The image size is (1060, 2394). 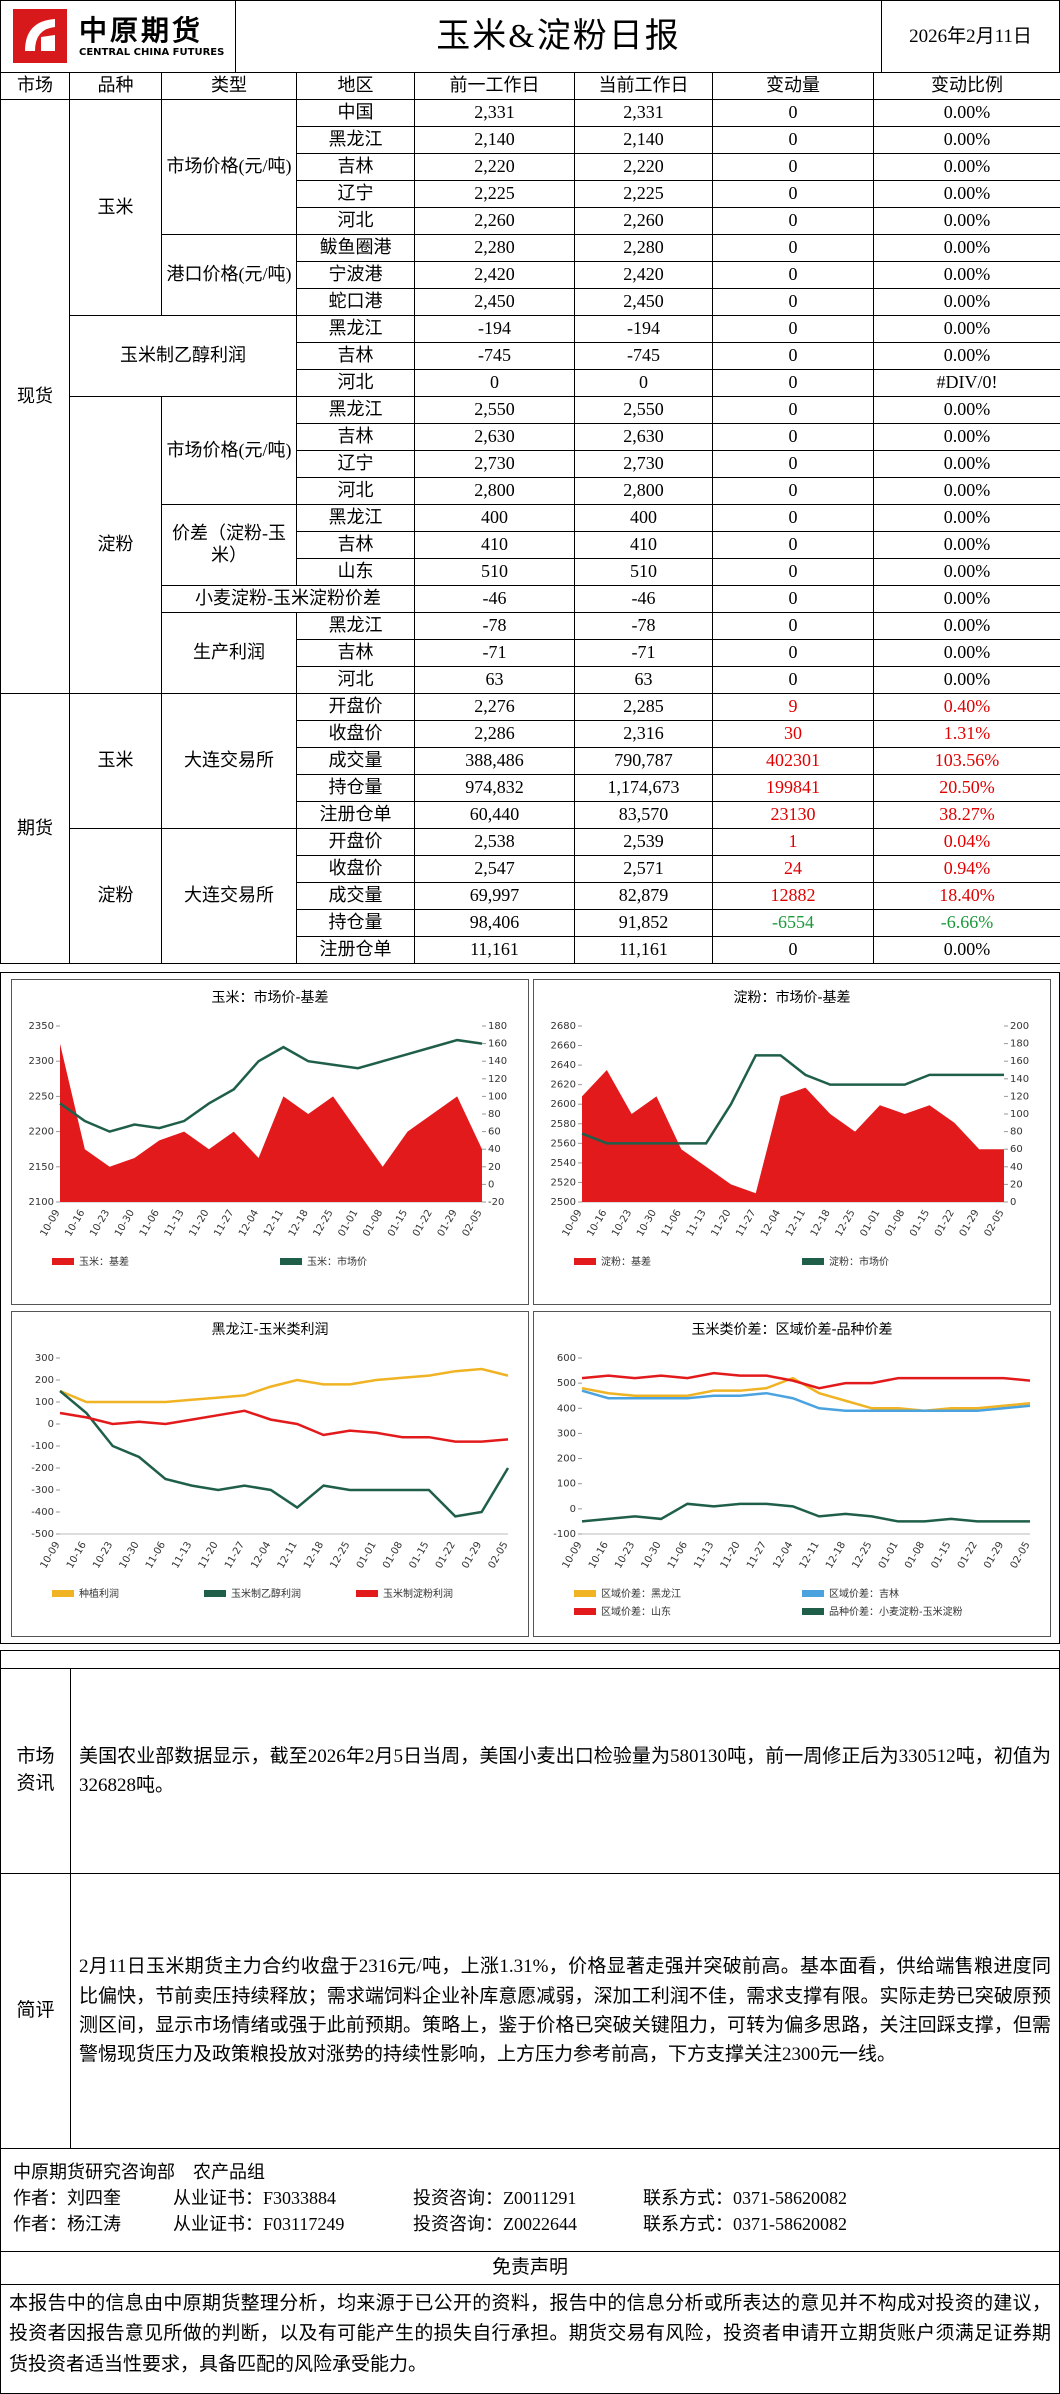 I want to click on variety-label: 玉米制乙醇利润, so click(x=183, y=356).